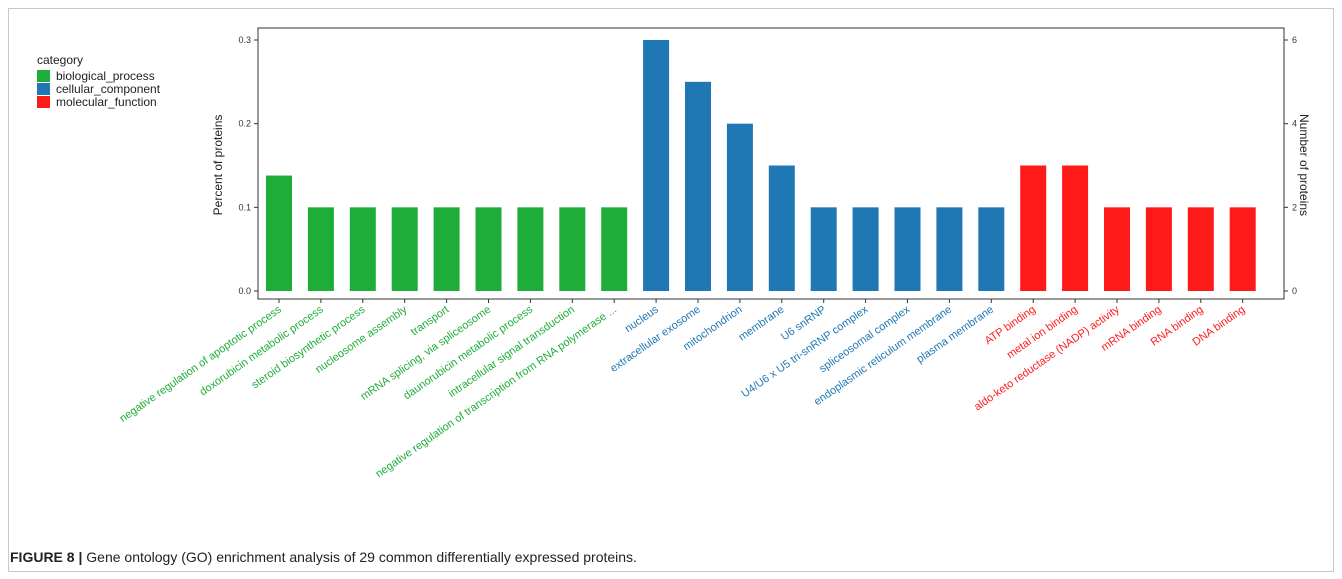  What do you see at coordinates (1294, 291) in the screenshot?
I see `y2-tick-label: 0` at bounding box center [1294, 291].